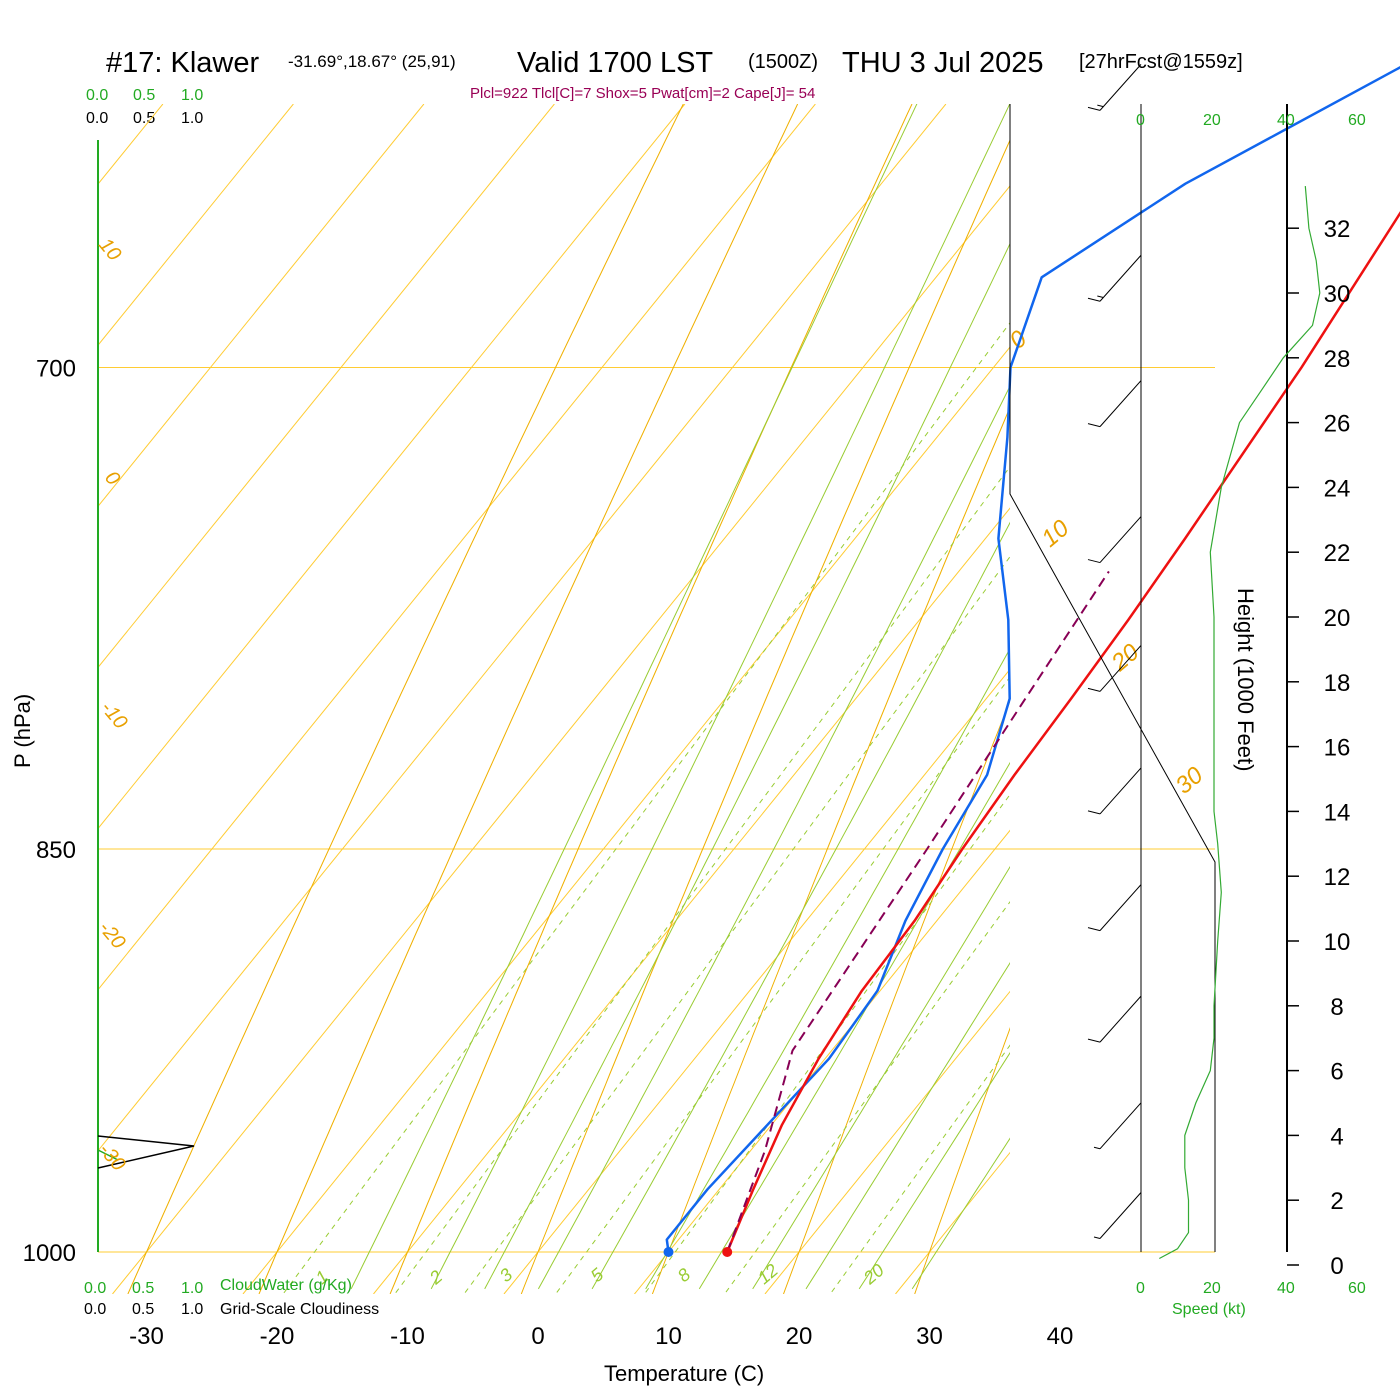 The image size is (1400, 1400). What do you see at coordinates (727, 1252) in the screenshot?
I see `temperature-surface-point` at bounding box center [727, 1252].